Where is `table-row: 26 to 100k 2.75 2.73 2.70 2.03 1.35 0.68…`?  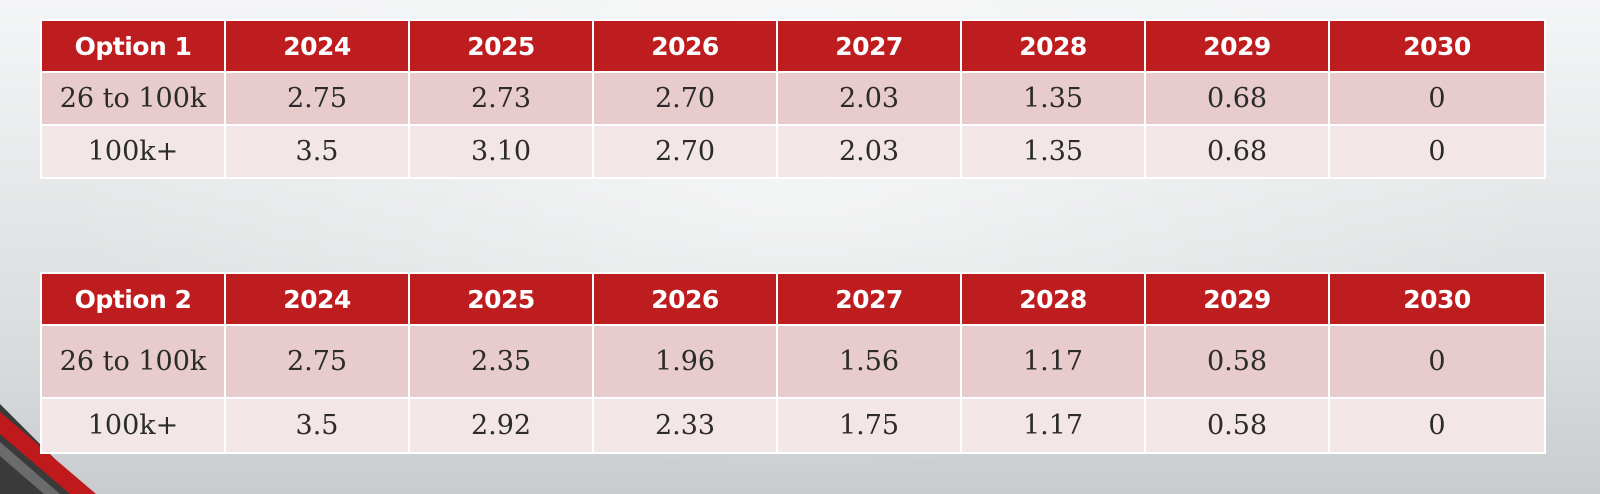 table-row: 26 to 100k 2.75 2.73 2.70 2.03 1.35 0.68… is located at coordinates (793, 98).